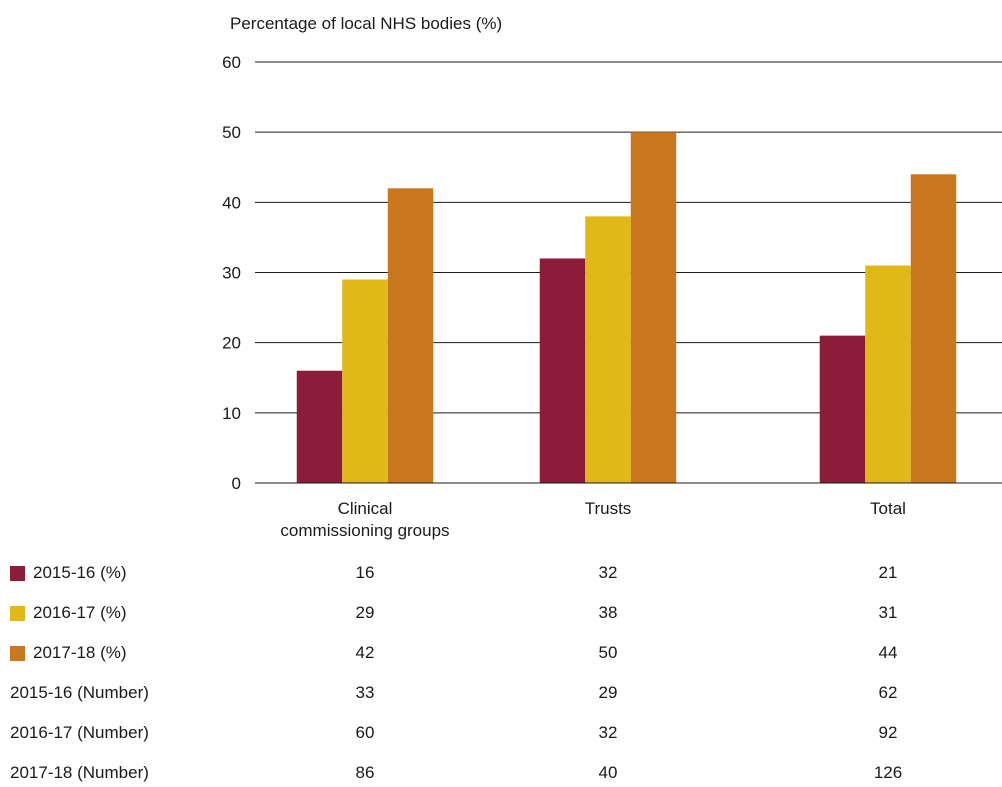 The image size is (1002, 787). Describe the element at coordinates (888, 652) in the screenshot. I see `table-cell: 44` at that location.